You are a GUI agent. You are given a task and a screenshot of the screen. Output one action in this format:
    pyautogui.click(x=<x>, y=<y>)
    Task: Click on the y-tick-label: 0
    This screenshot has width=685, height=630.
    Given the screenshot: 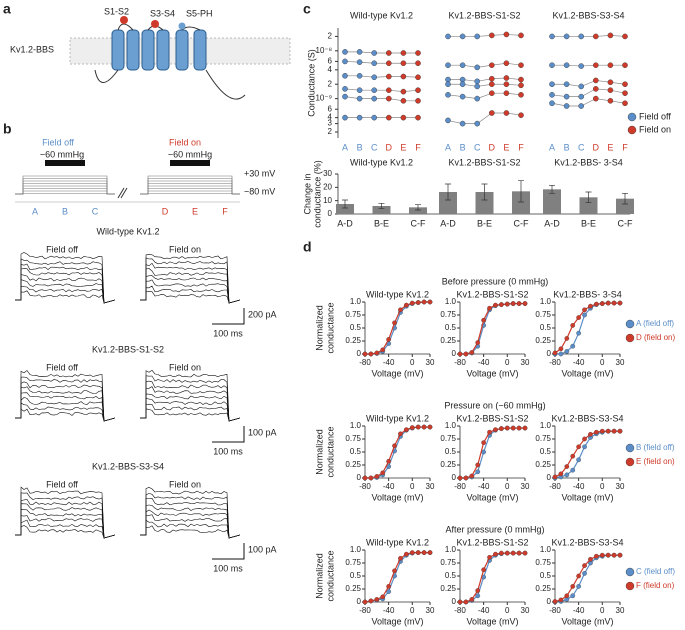 What is the action you would take?
    pyautogui.click(x=330, y=213)
    